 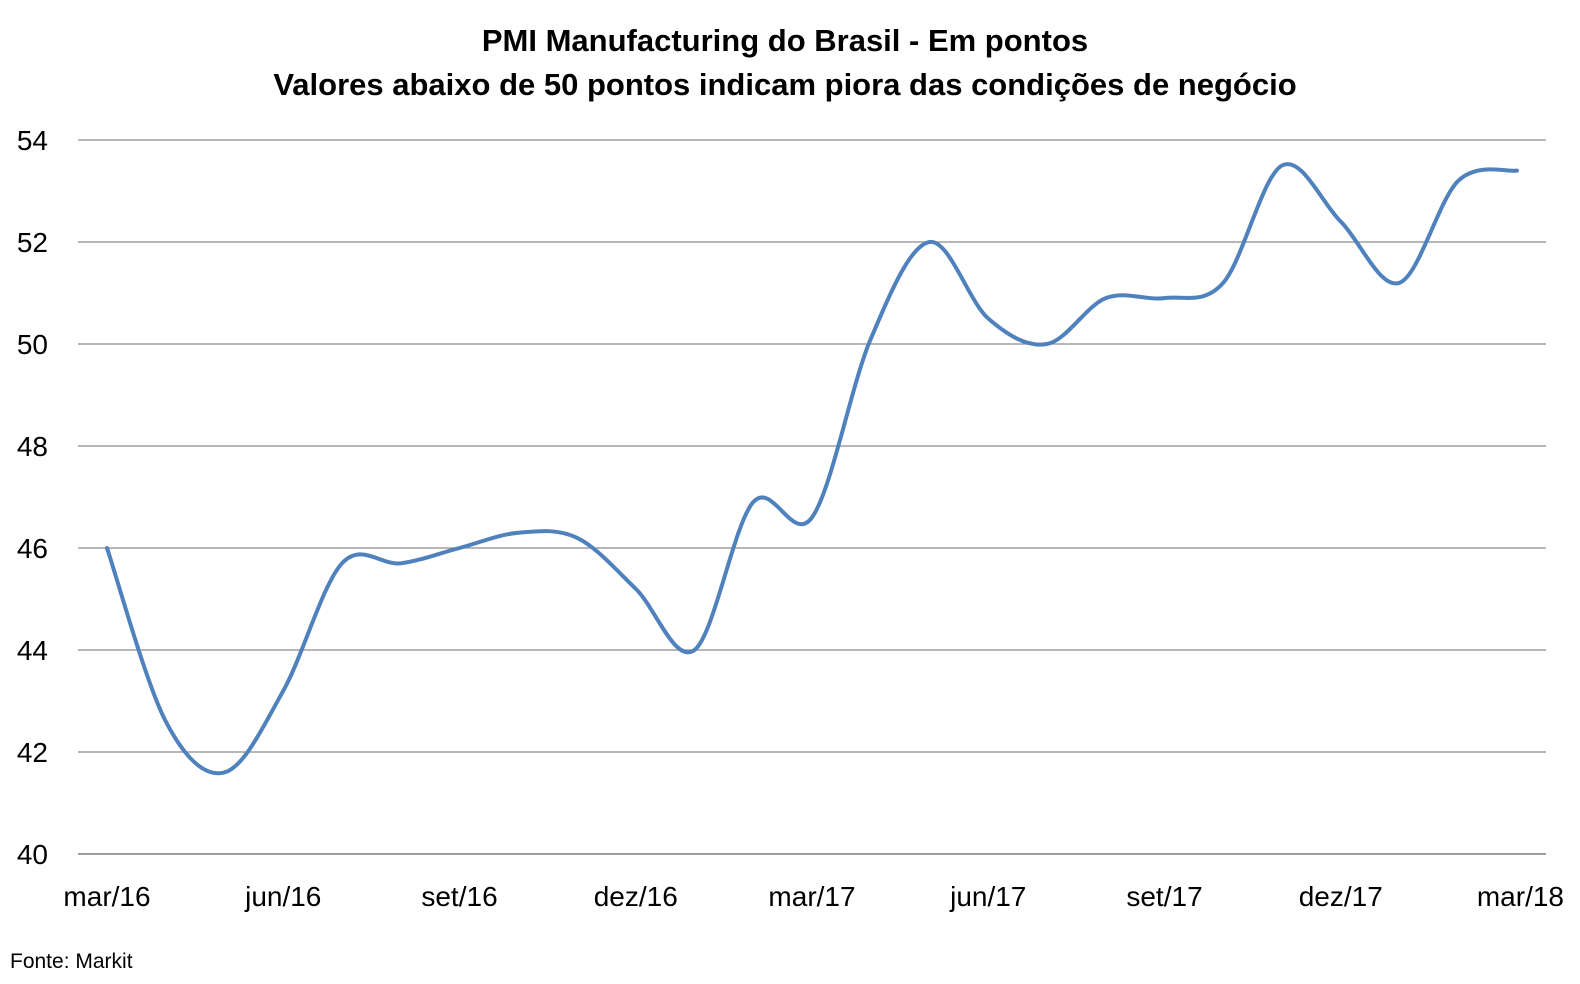 What do you see at coordinates (1164, 896) in the screenshot?
I see `x-tick-label: set/17` at bounding box center [1164, 896].